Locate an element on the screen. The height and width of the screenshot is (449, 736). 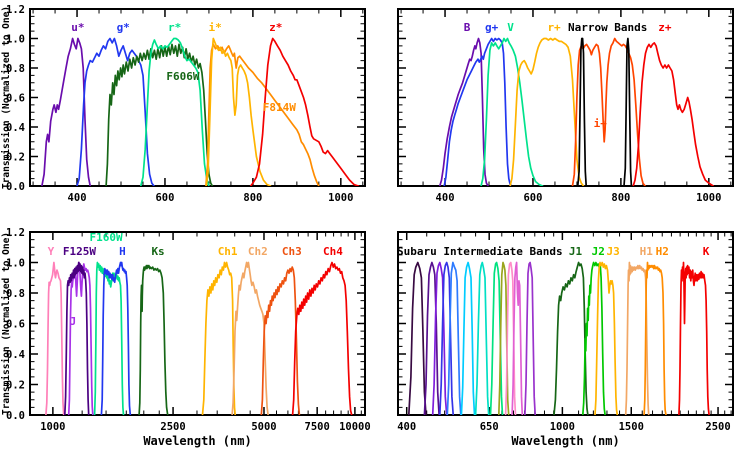
curve-IA427 is located at coordinates (417, 338).